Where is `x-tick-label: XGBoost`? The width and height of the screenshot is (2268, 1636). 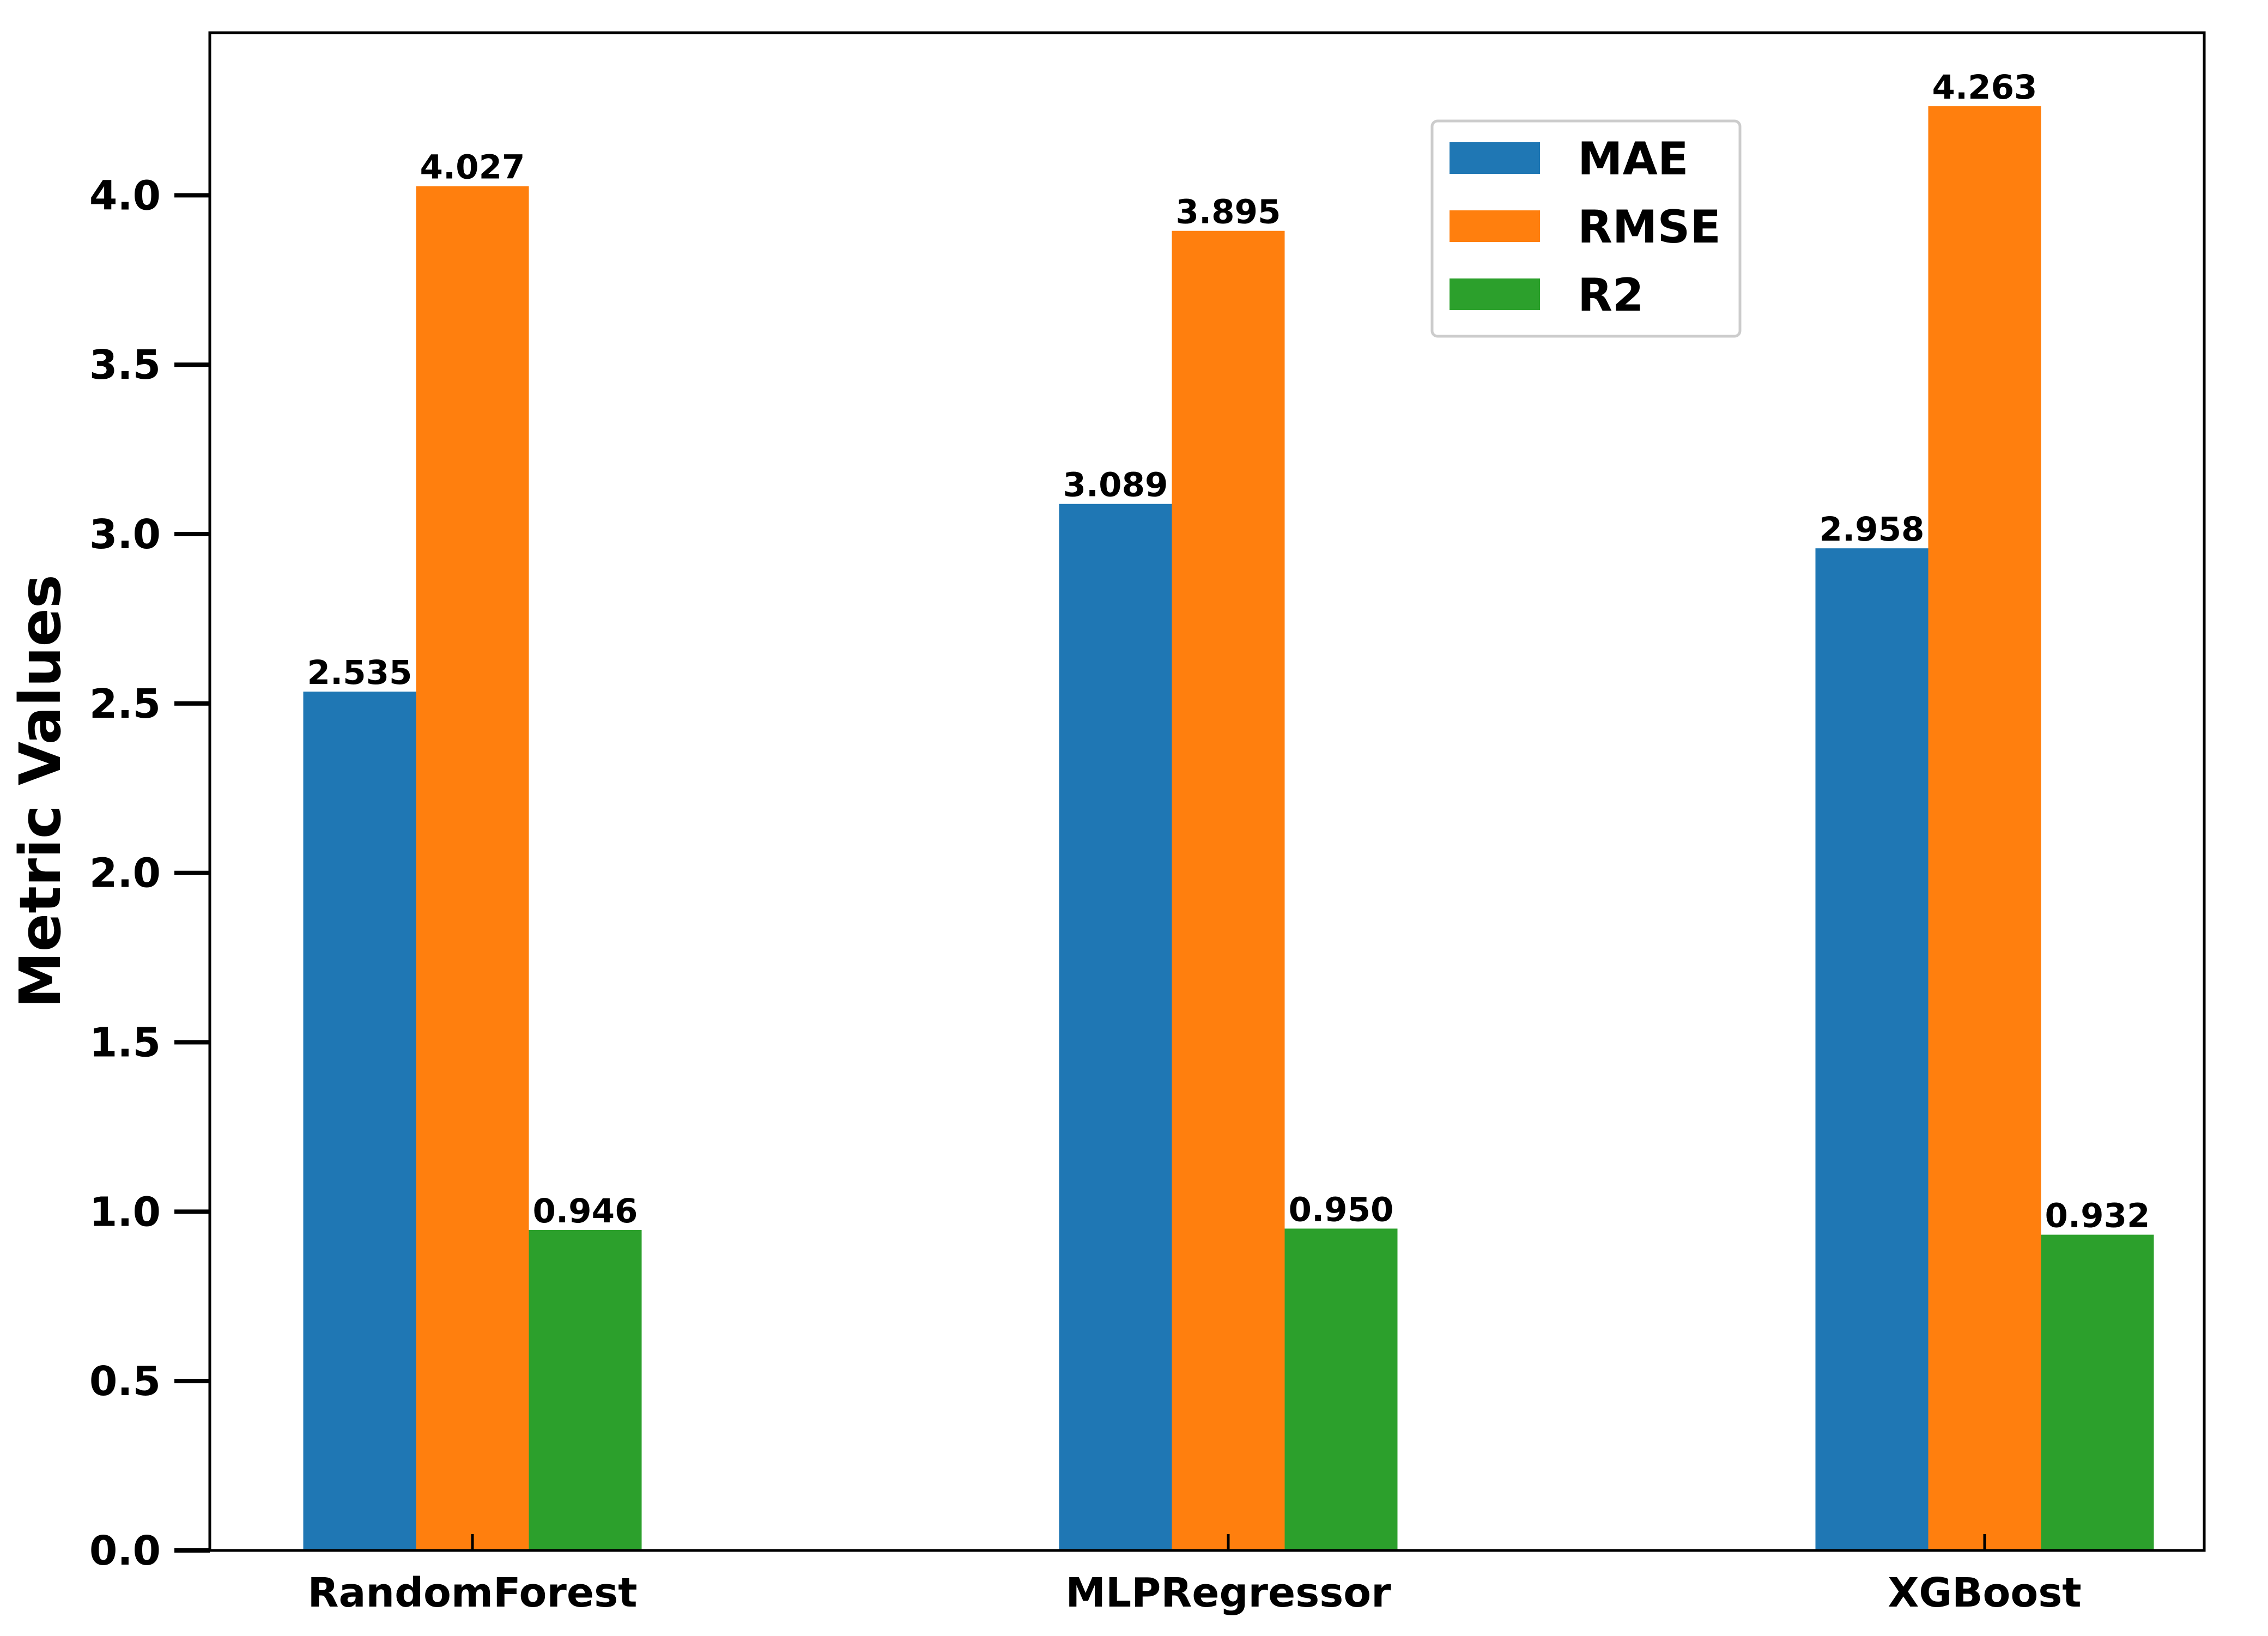
x-tick-label: XGBoost is located at coordinates (1984, 1593).